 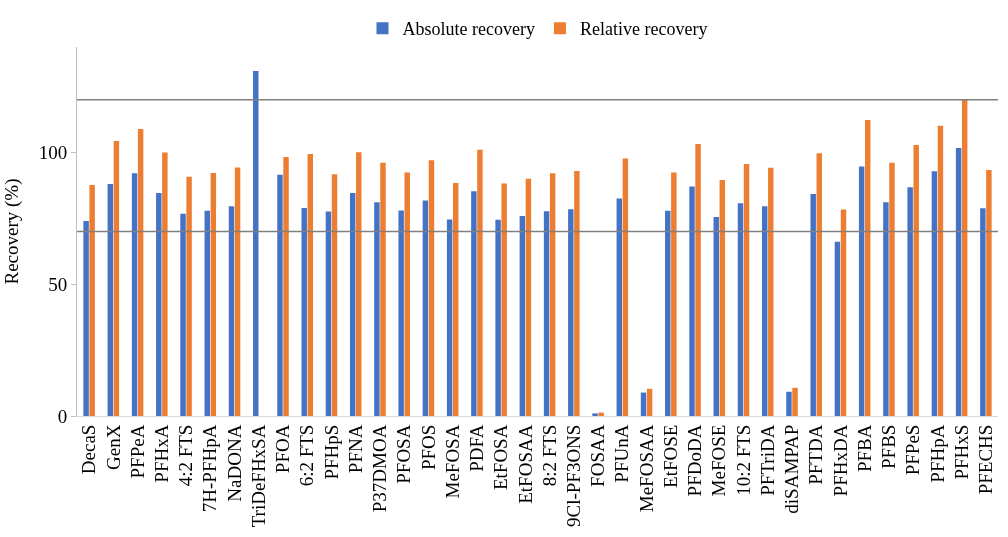 I want to click on x-tick-label: PFHxDA, so click(x=840, y=460).